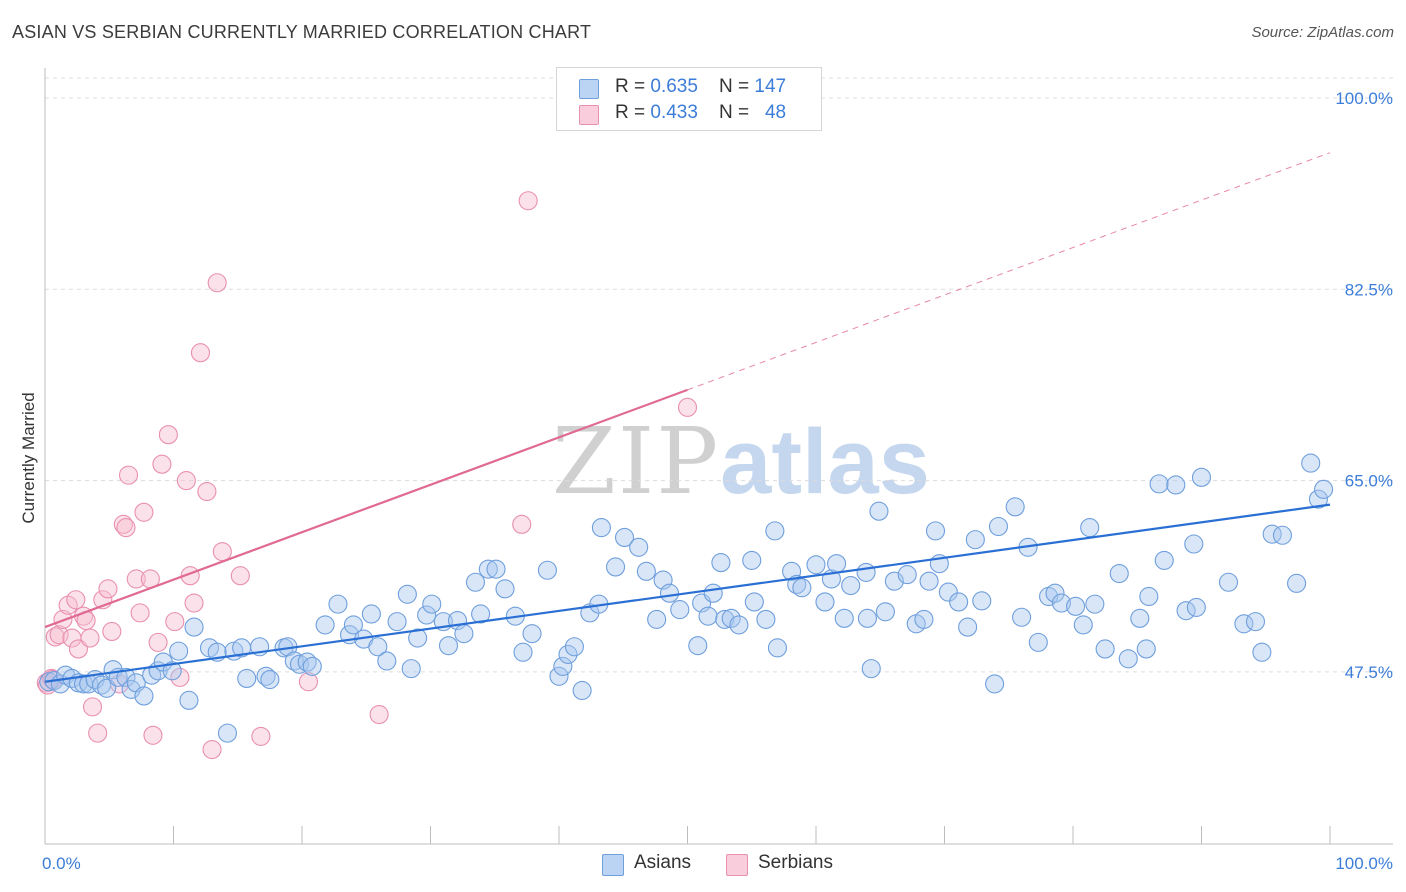 The image size is (1406, 892). Describe the element at coordinates (795, 862) in the screenshot. I see `bottom-legend-label-serbians: Serbians` at that location.